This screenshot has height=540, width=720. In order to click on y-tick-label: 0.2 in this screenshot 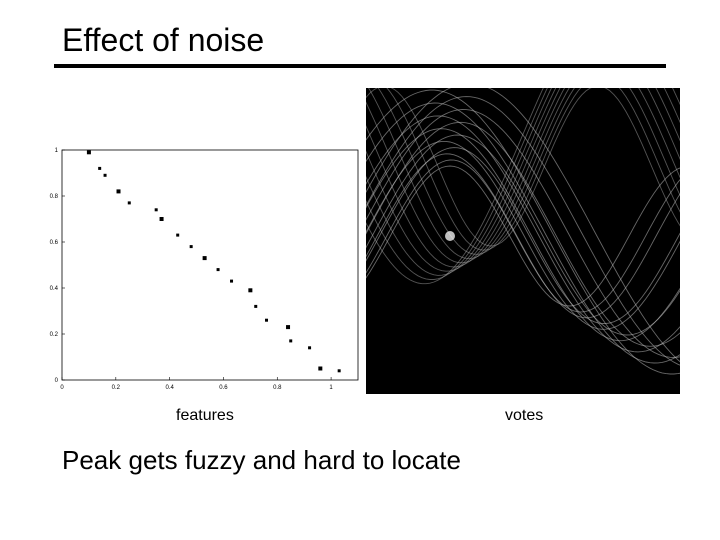, I will do `click(54, 335)`.